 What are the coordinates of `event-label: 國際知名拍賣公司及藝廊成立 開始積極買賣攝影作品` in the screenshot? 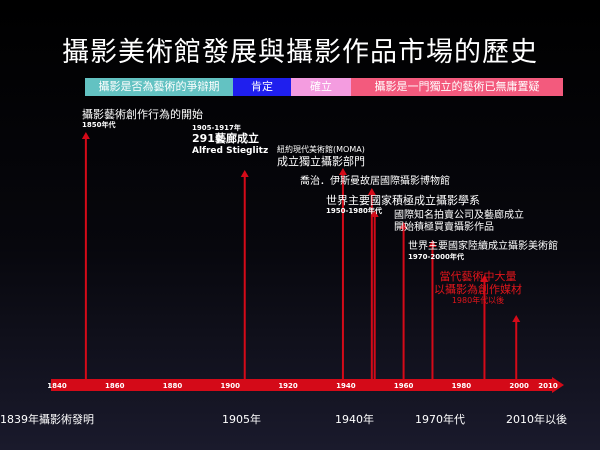 It's located at (459, 222).